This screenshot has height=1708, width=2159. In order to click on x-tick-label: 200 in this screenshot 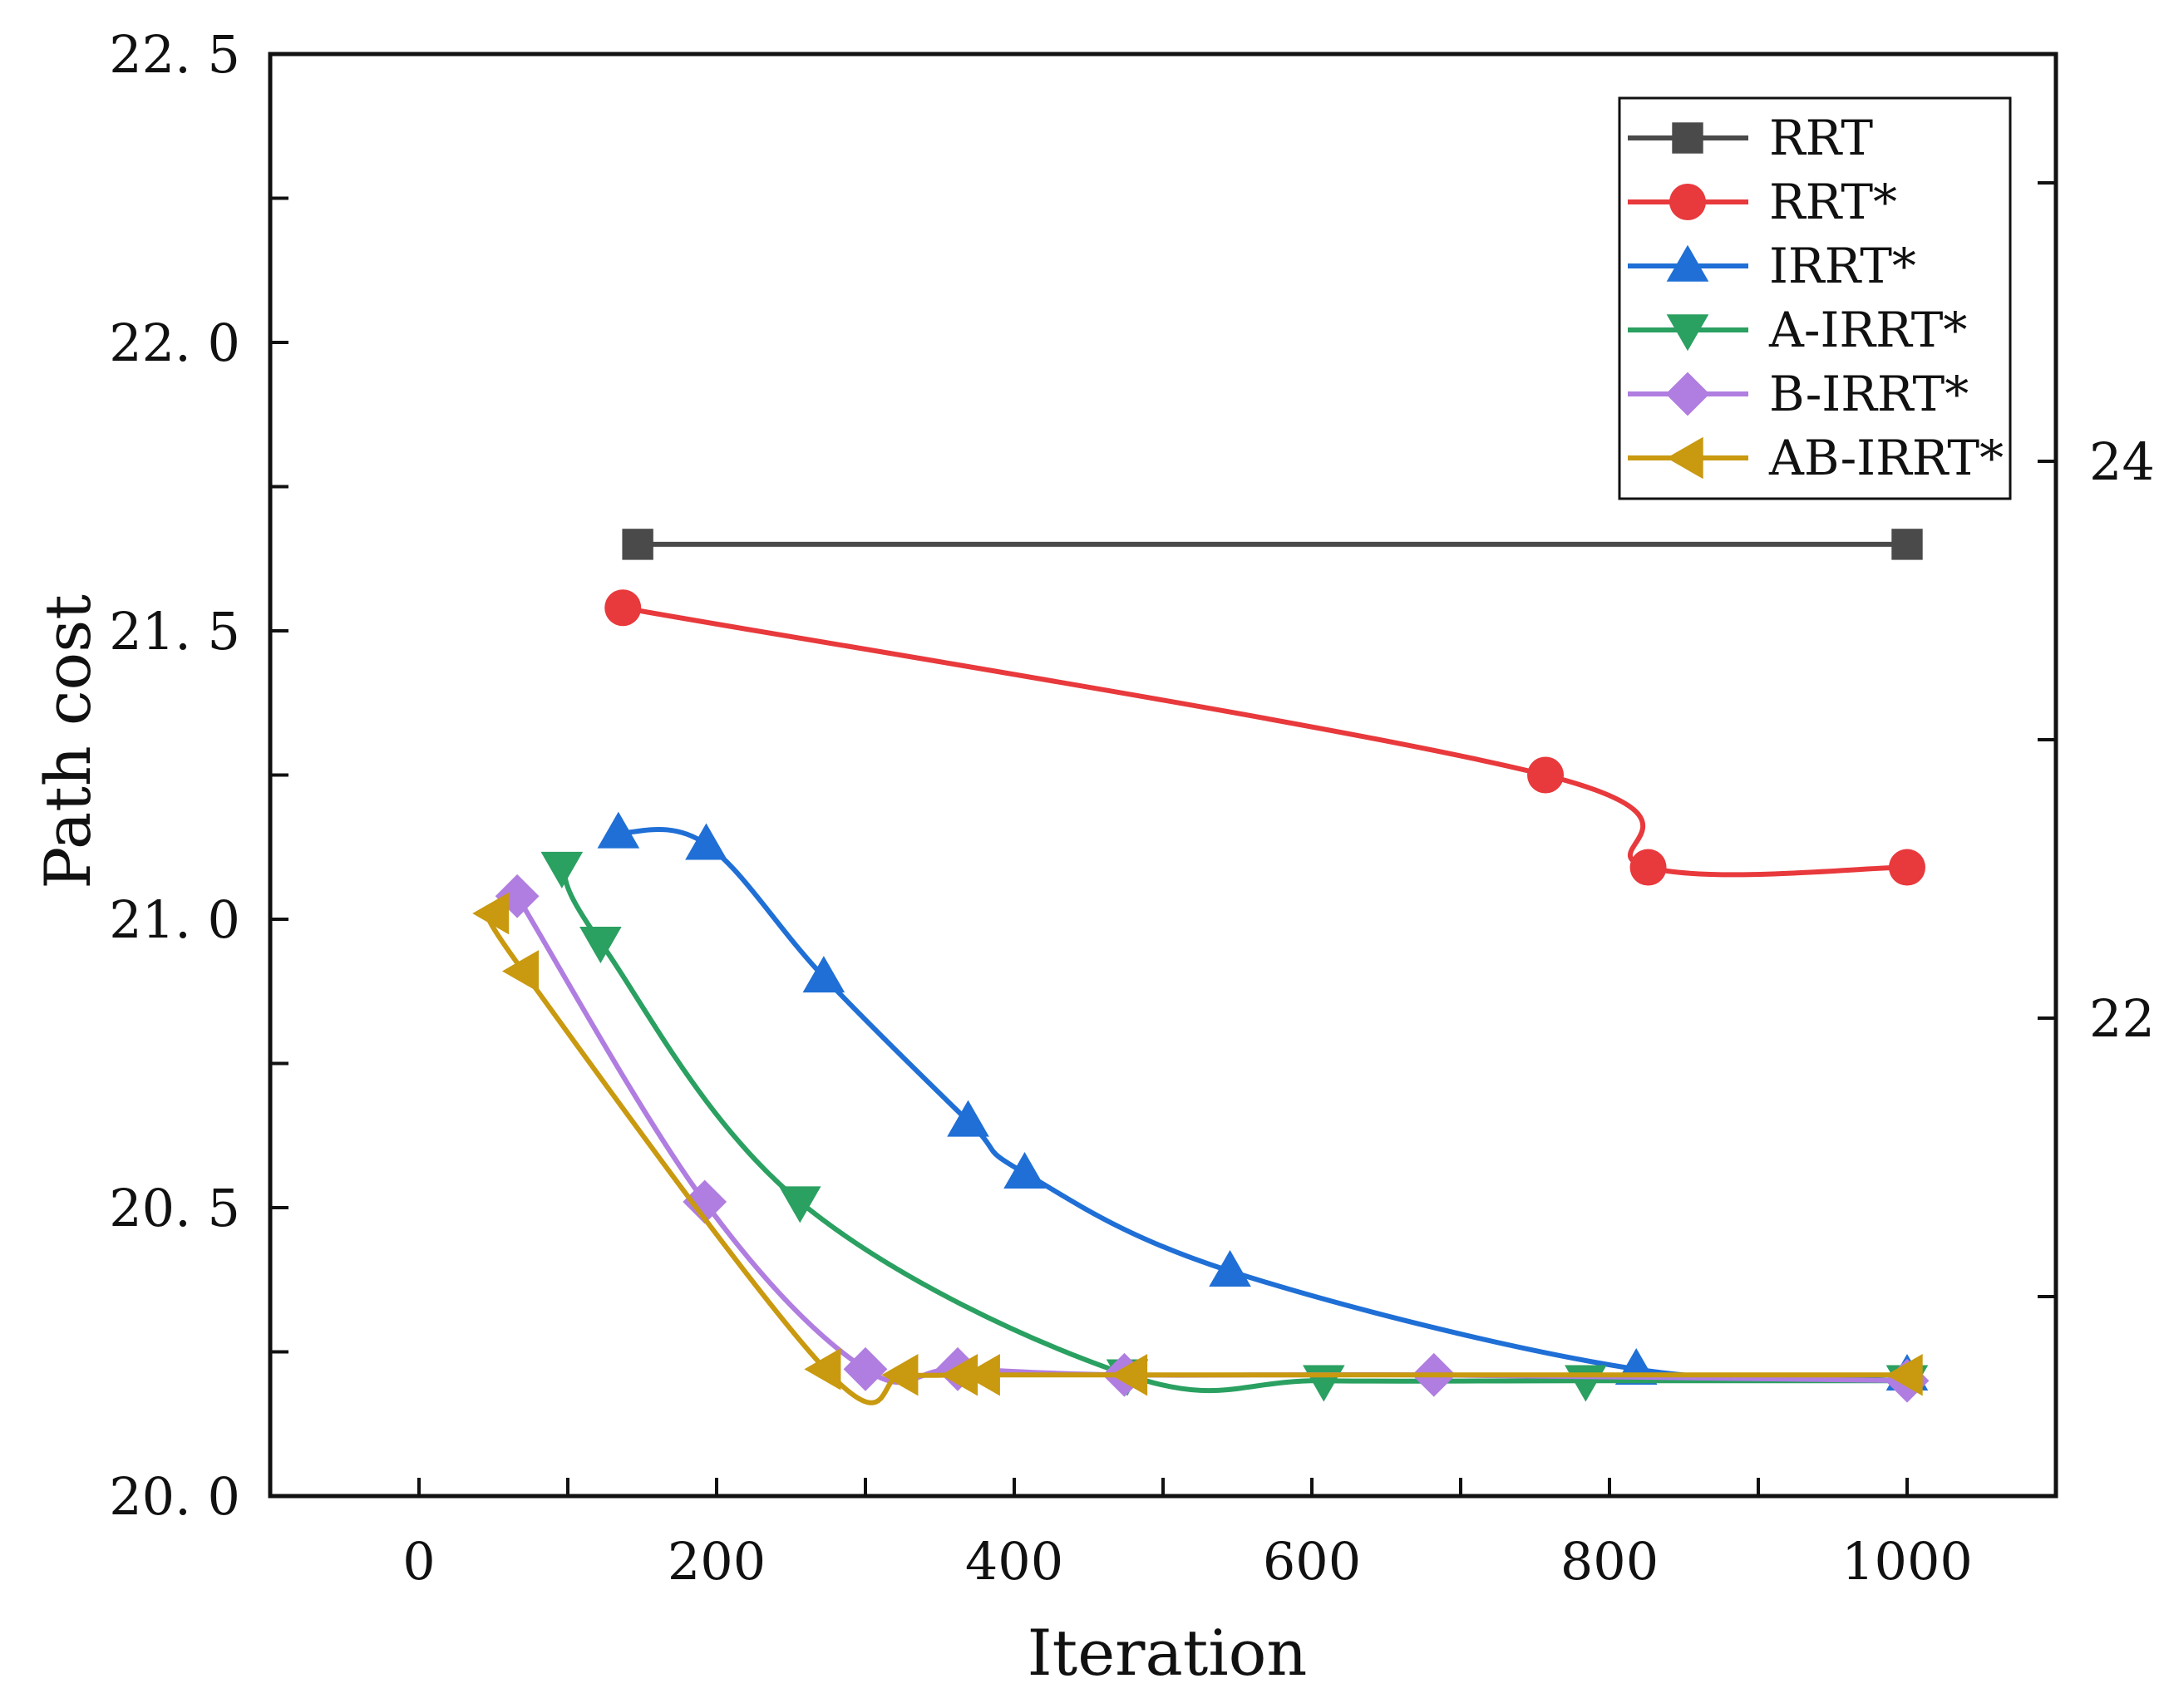, I will do `click(717, 1561)`.